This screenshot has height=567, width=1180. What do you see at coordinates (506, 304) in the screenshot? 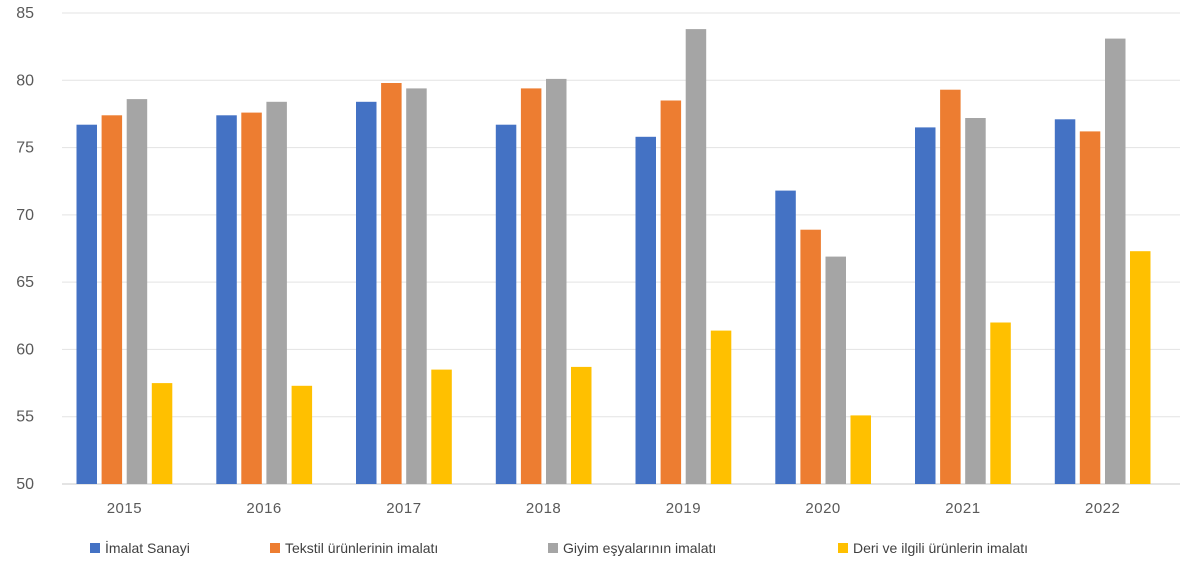
I see `bar-1-2018` at bounding box center [506, 304].